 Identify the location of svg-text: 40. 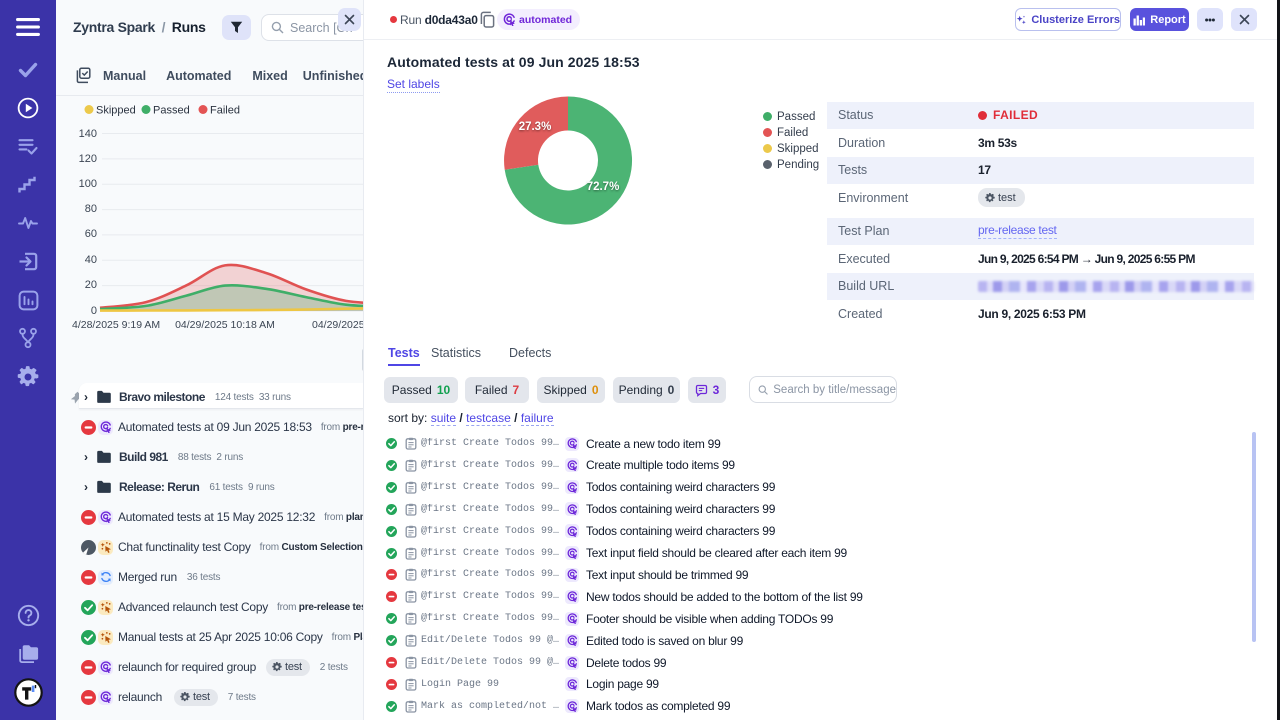
(91, 260).